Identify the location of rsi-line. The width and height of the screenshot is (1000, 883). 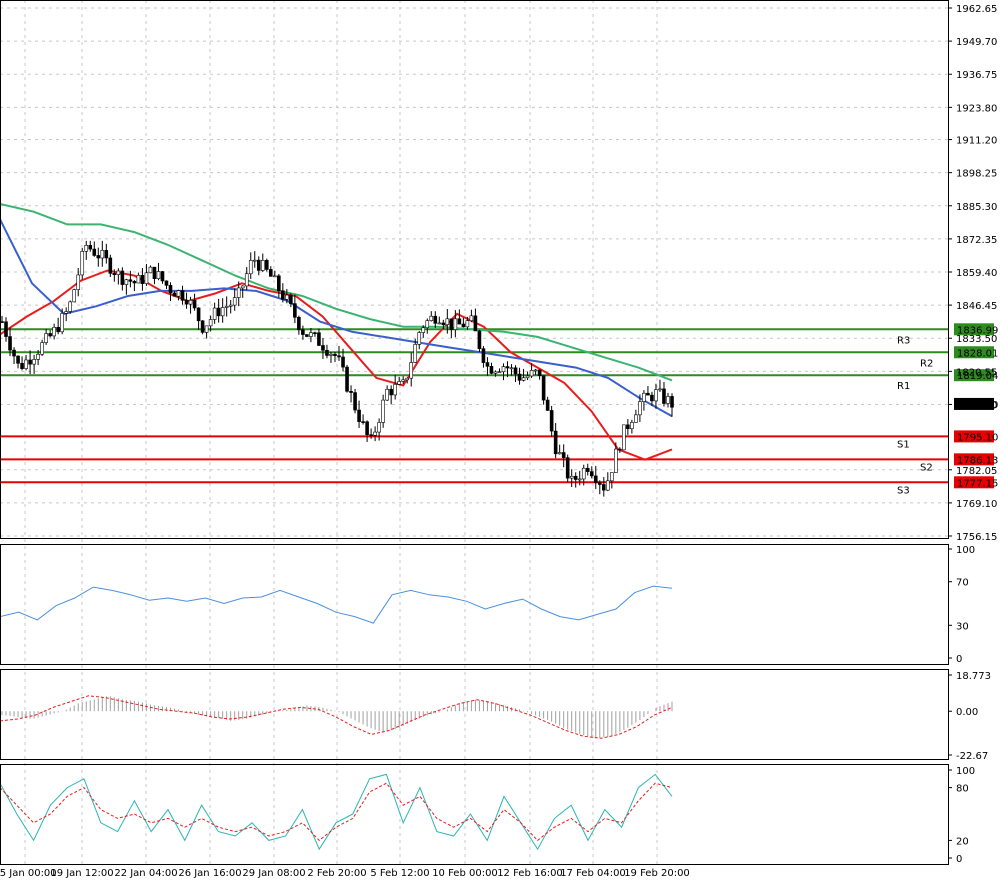
(336, 604).